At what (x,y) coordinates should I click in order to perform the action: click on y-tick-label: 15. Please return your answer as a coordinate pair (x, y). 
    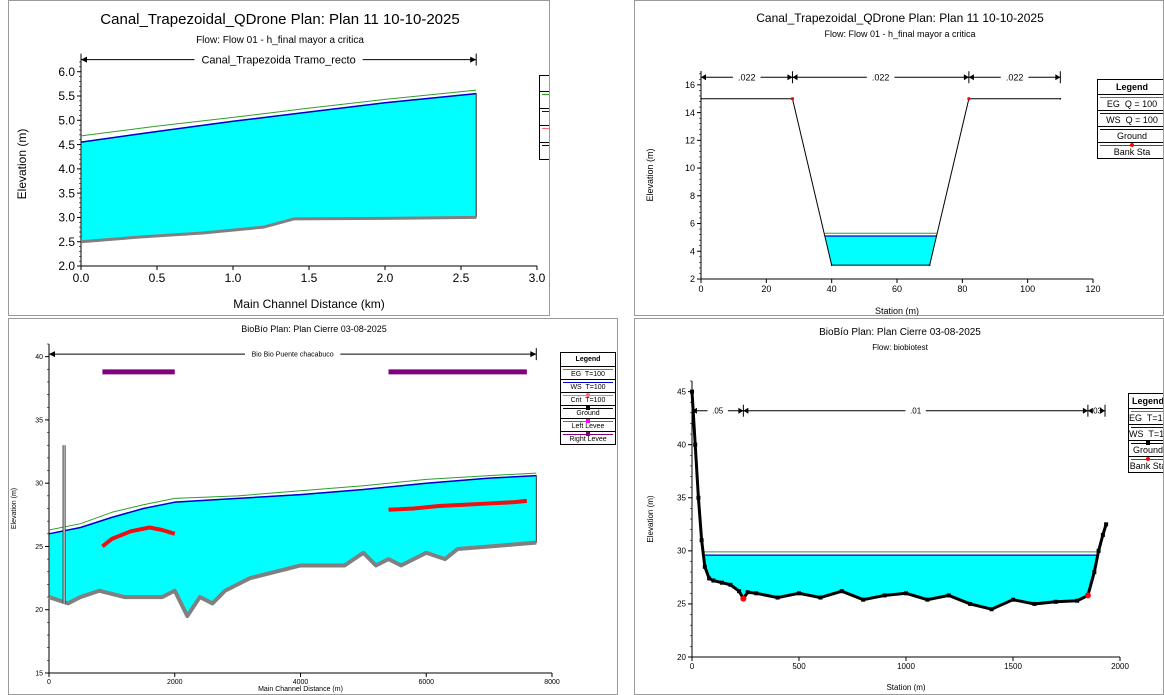
    Looking at the image, I should click on (39, 673).